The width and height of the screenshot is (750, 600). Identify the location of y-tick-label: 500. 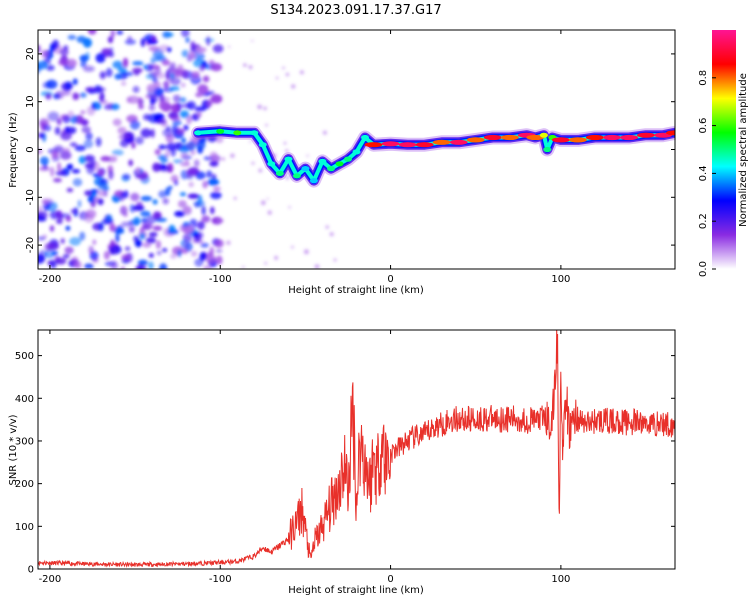
(24, 356).